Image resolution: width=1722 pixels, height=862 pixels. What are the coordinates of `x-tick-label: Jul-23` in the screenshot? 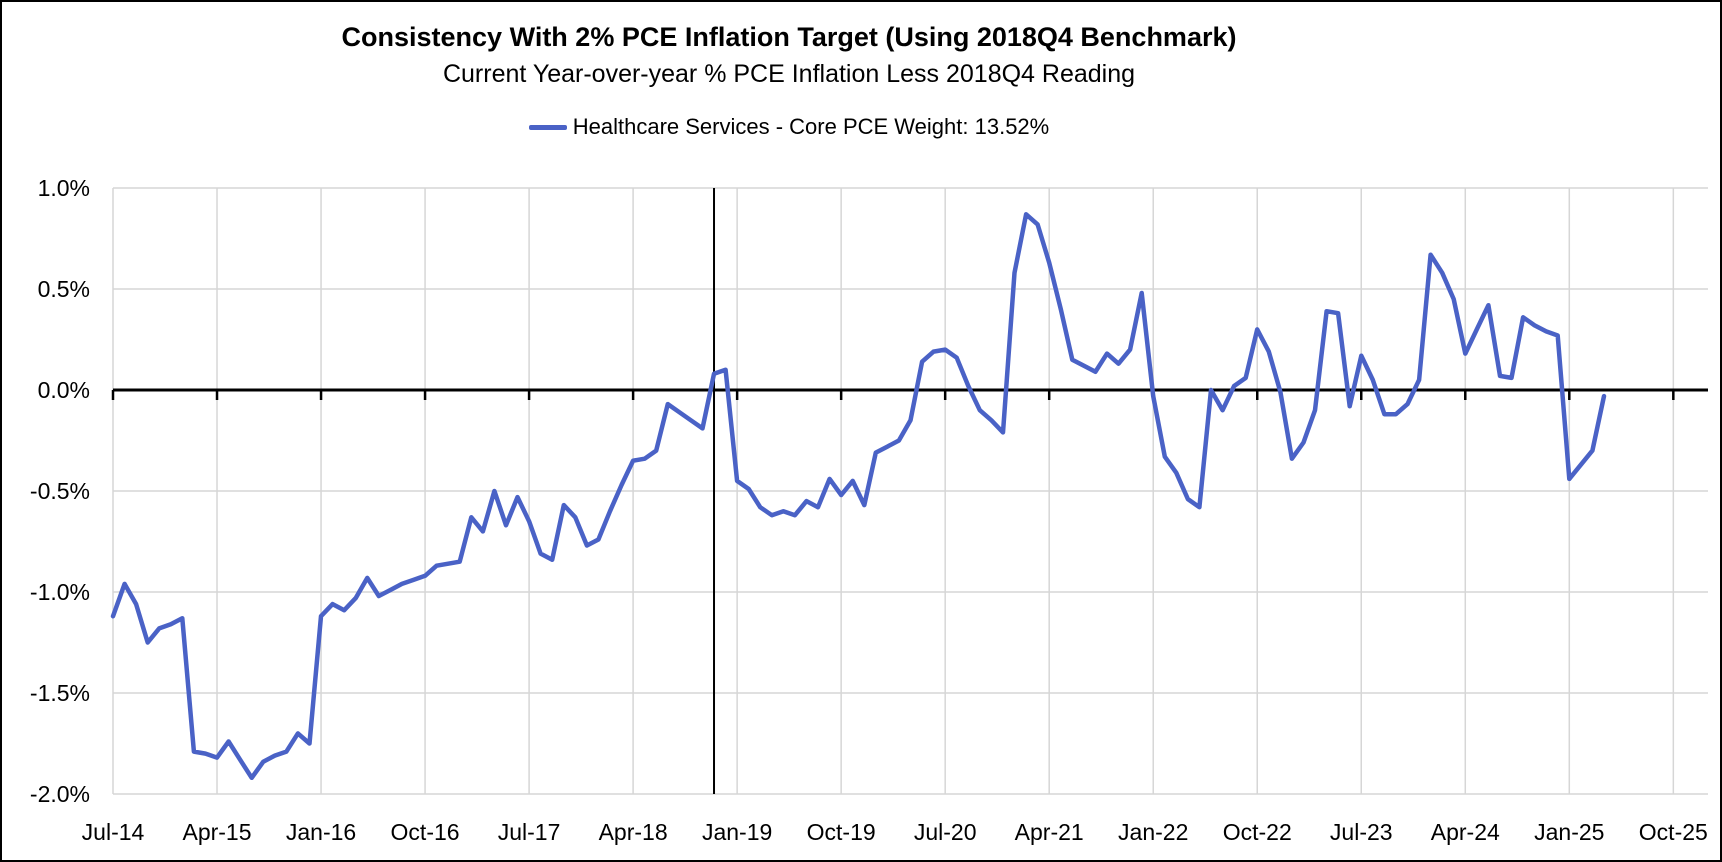 It's located at (1361, 832).